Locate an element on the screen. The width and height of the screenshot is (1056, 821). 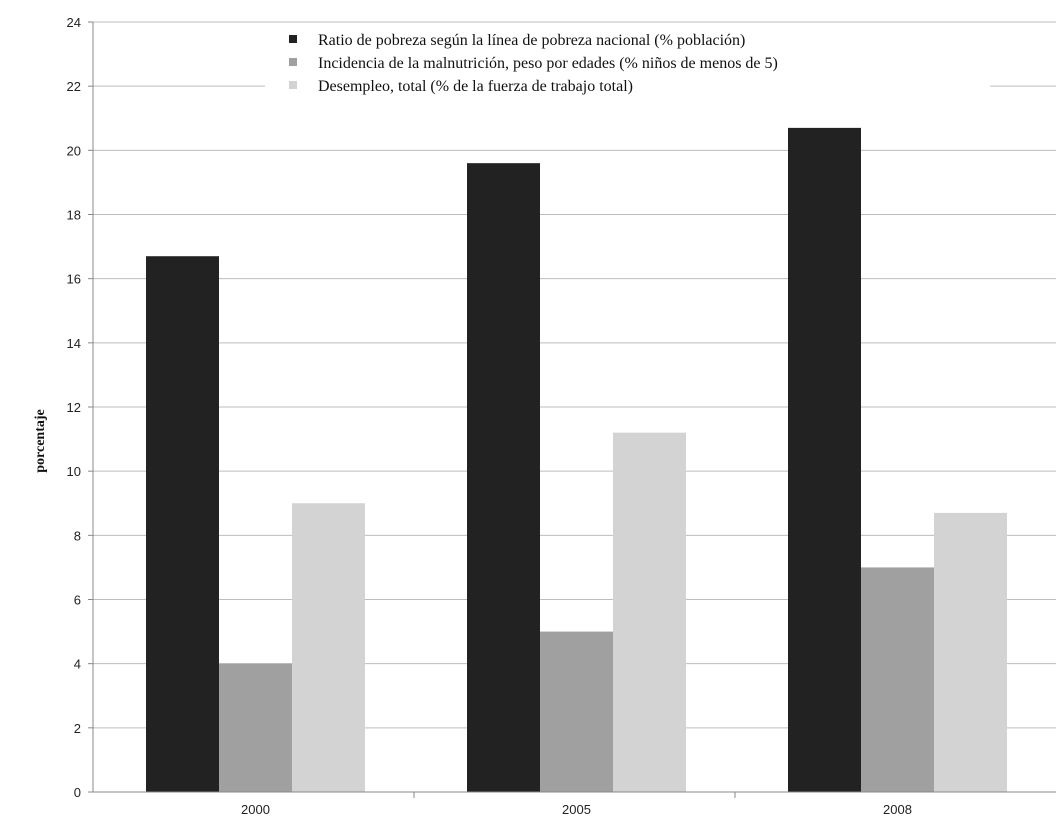
y-tick-label: 16 is located at coordinates (74, 279).